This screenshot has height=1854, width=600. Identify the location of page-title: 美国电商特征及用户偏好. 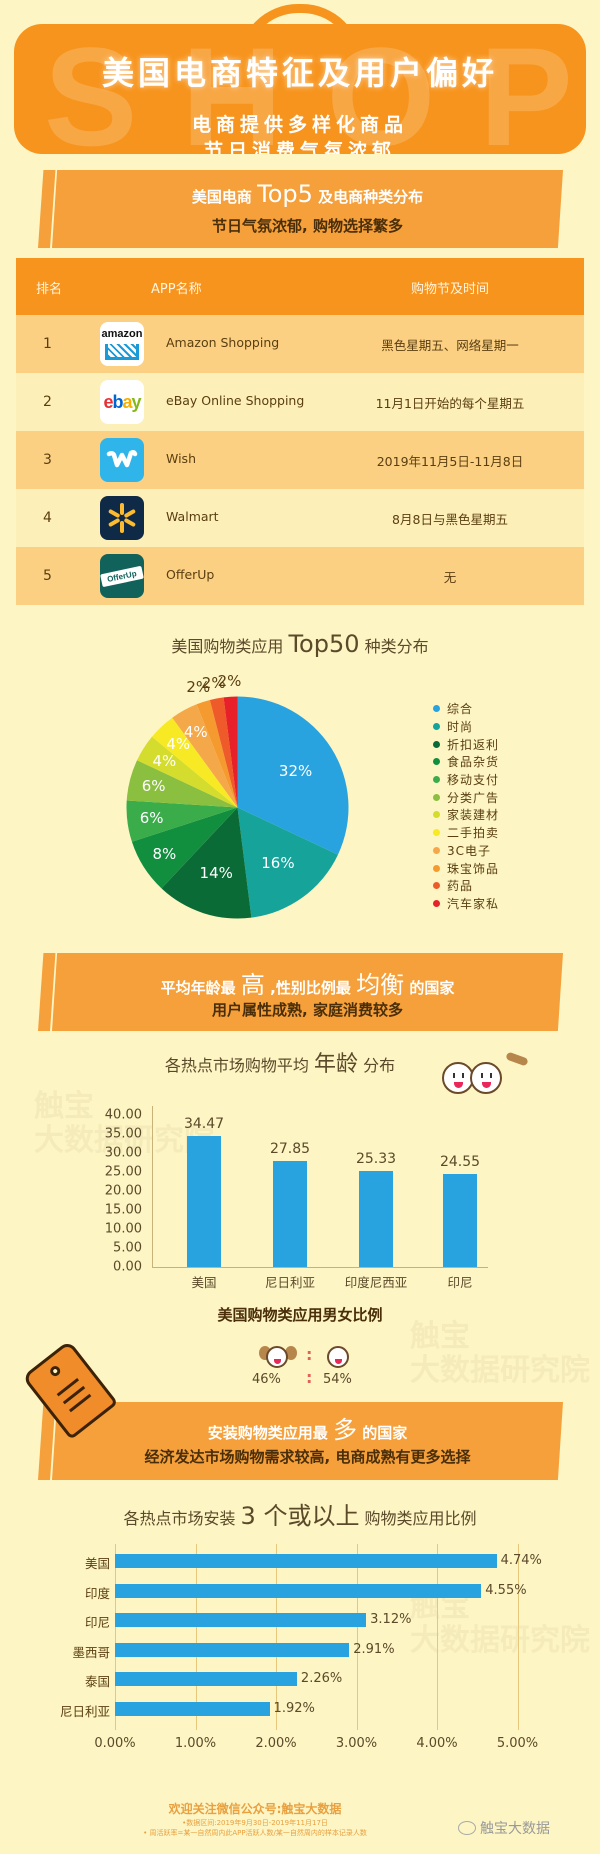
(299, 73).